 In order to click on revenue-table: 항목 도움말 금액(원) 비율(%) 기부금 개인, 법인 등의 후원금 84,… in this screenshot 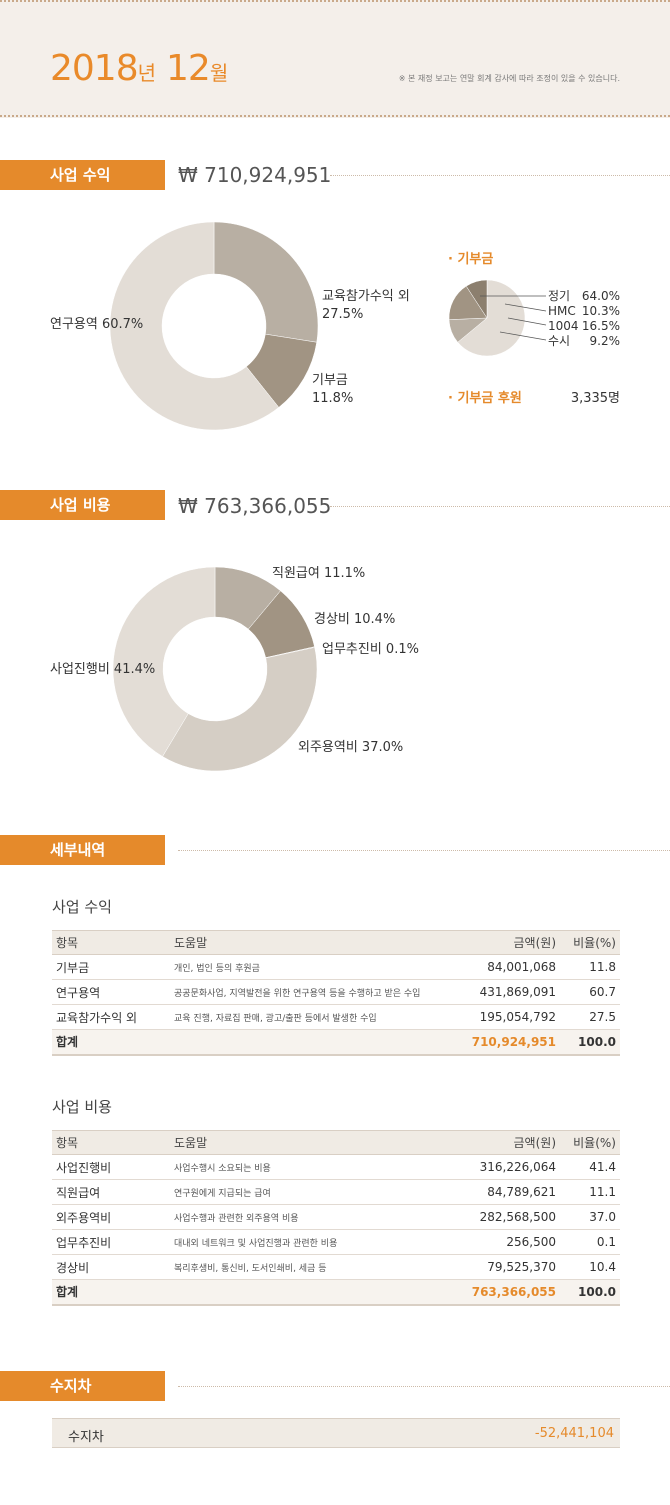, I will do `click(336, 993)`.